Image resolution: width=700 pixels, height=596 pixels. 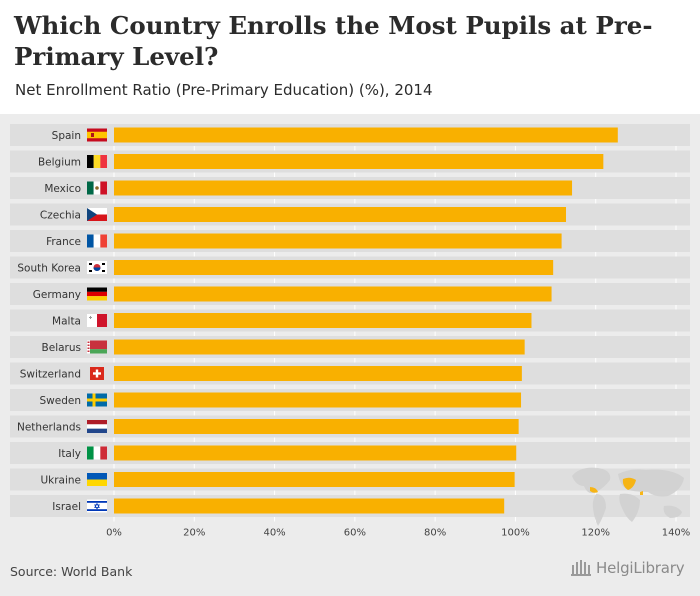 What do you see at coordinates (97, 506) in the screenshot?
I see `israel-flag` at bounding box center [97, 506].